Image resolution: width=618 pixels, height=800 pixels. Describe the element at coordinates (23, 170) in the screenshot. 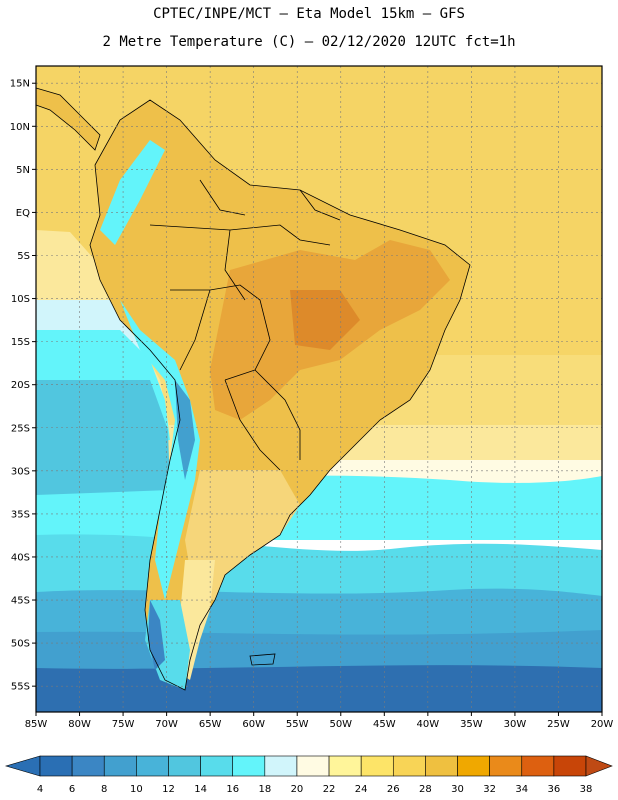

I see `lat-label: 5N` at that location.